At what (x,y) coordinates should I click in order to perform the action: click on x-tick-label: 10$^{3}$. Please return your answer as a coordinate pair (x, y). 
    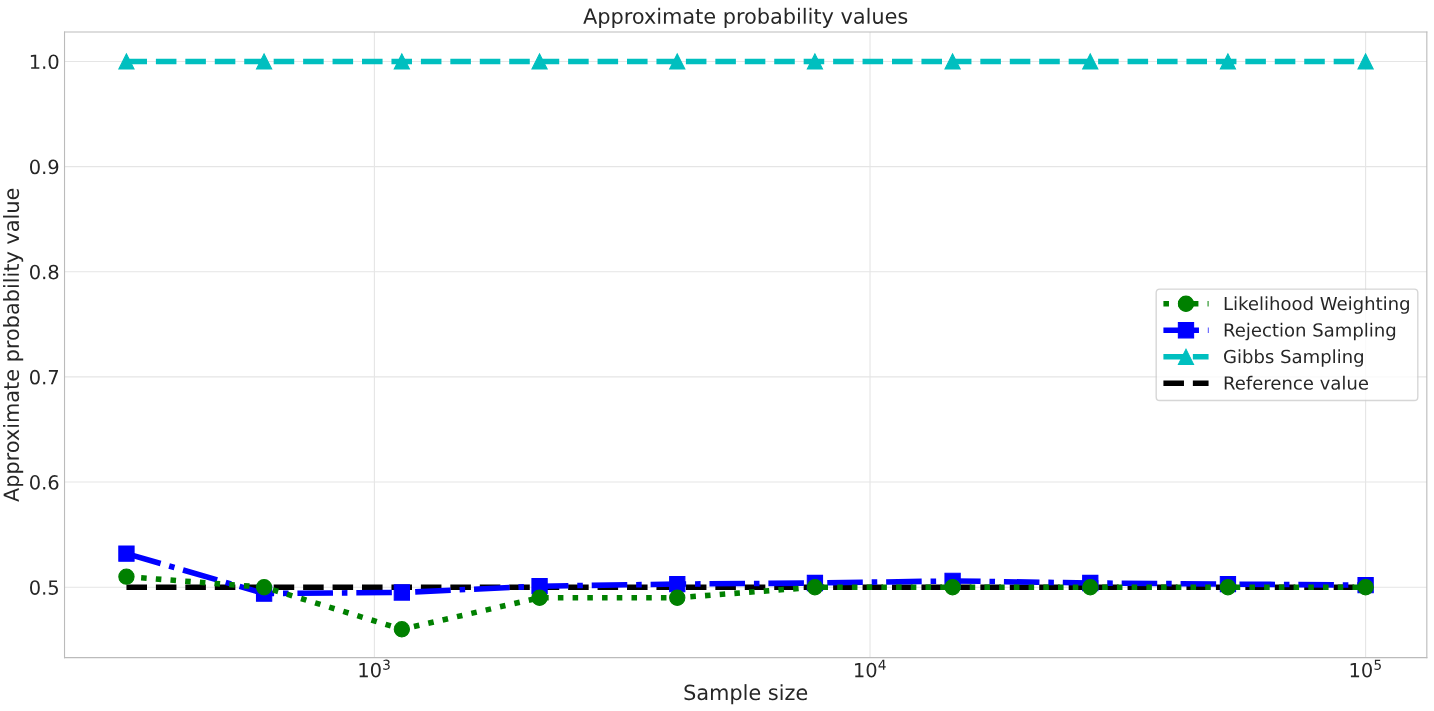
    Looking at the image, I should click on (374, 668).